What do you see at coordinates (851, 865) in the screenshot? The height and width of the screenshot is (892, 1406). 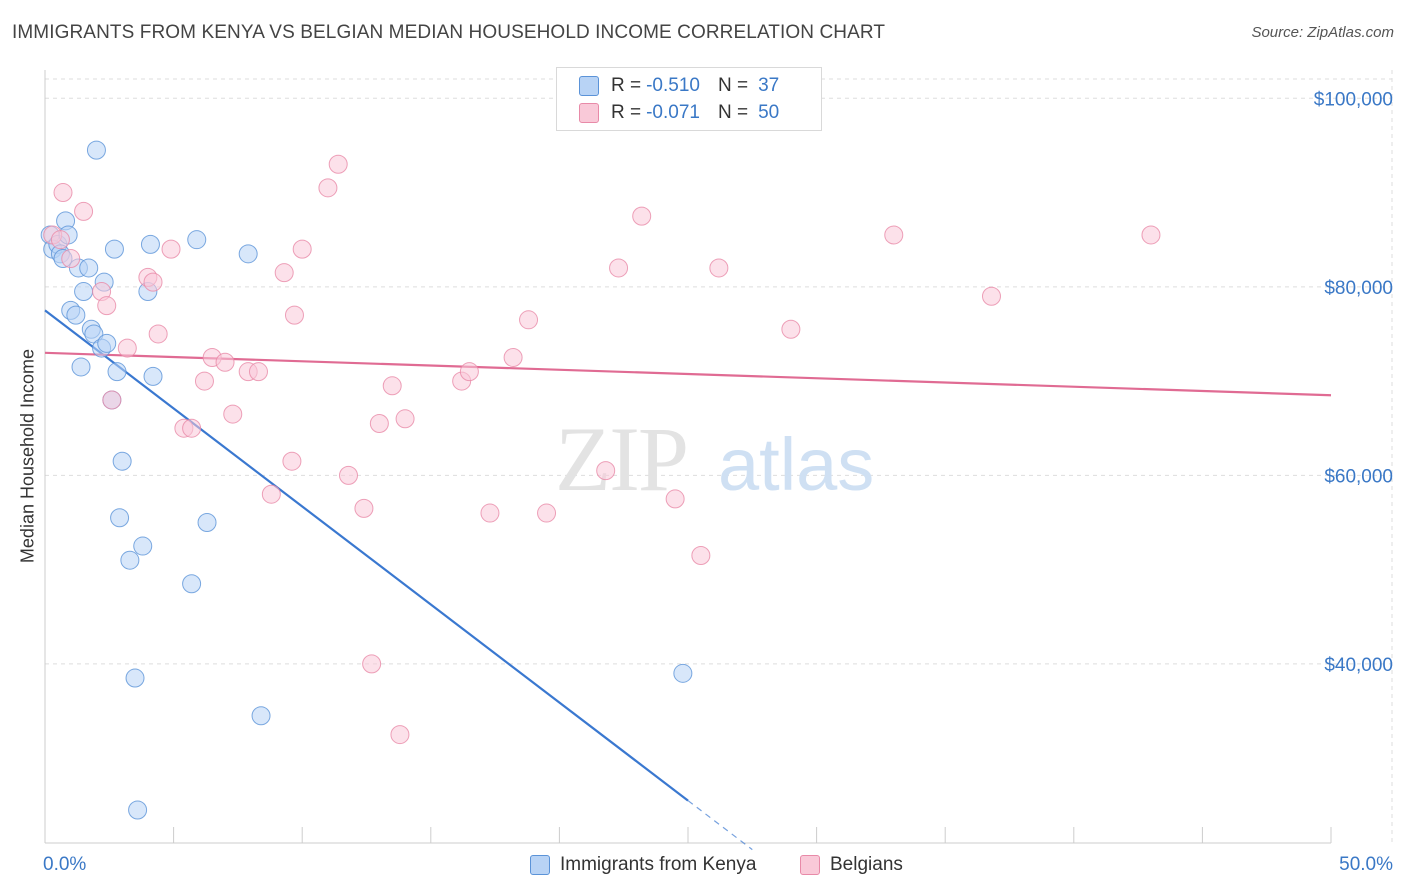 I see `bottom-legend-belgians: Belgians` at bounding box center [851, 865].